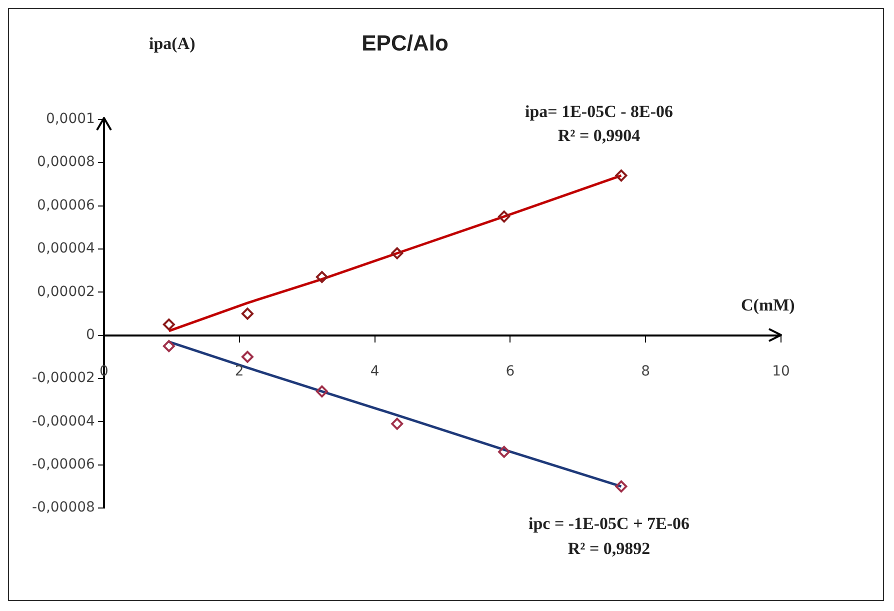 This screenshot has width=894, height=611. I want to click on text: ipc = -1E-05C + 7E-06, so click(609, 523).